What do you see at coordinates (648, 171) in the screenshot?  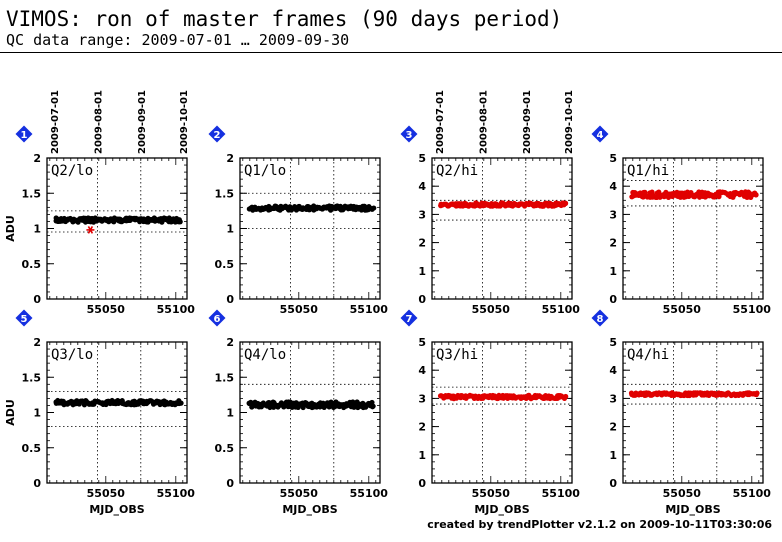 I see `panel-label: Q1/hi` at bounding box center [648, 171].